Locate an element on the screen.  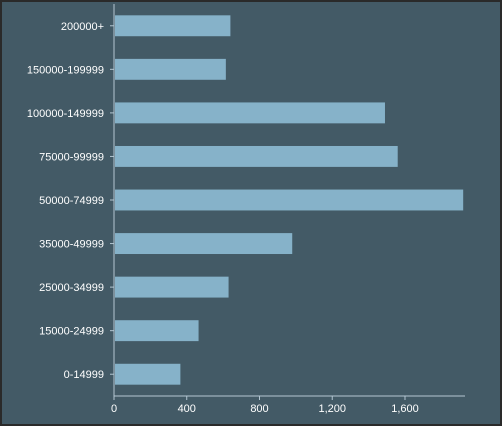
bar-200000+ is located at coordinates (173, 26).